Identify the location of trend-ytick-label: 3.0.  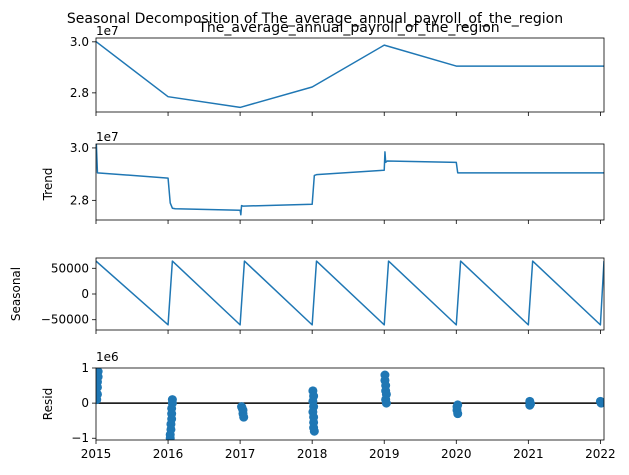
(79, 148).